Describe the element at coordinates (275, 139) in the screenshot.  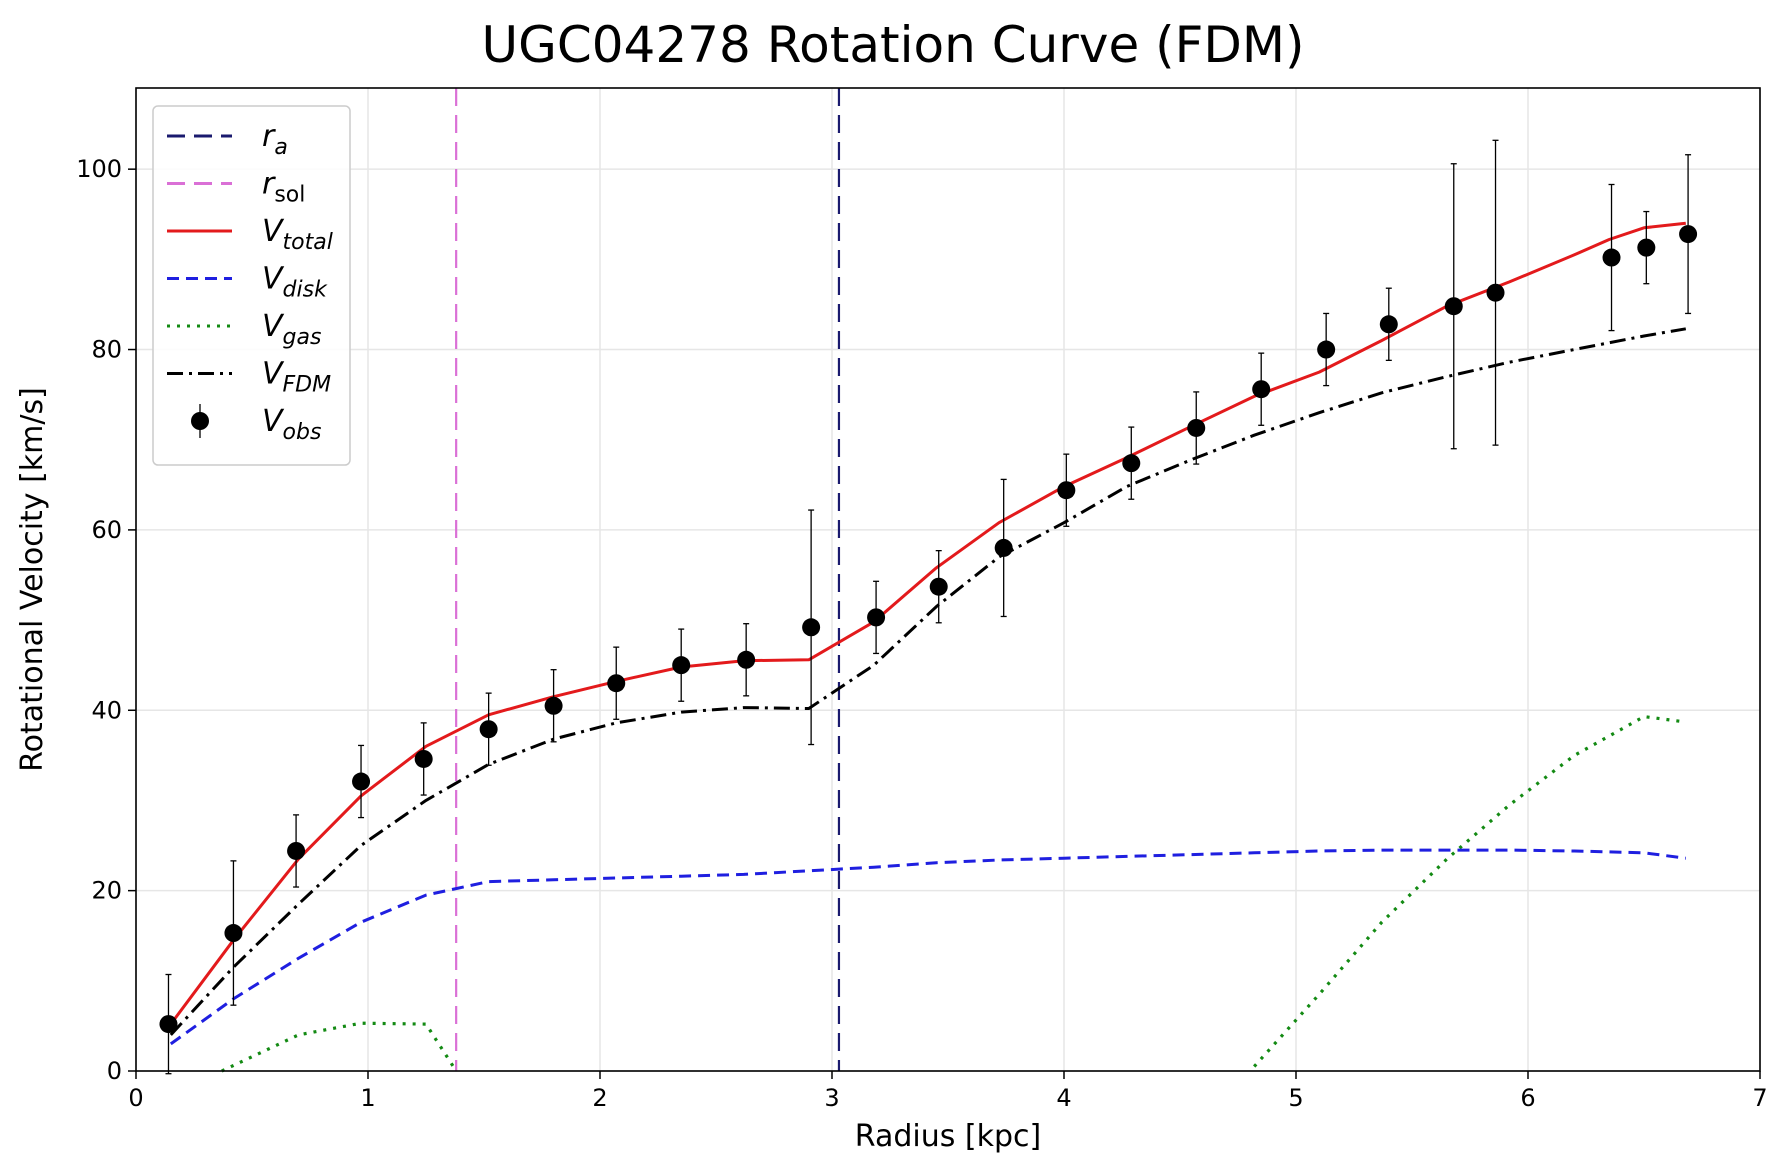
I see `legend-ra-label: ra` at that location.